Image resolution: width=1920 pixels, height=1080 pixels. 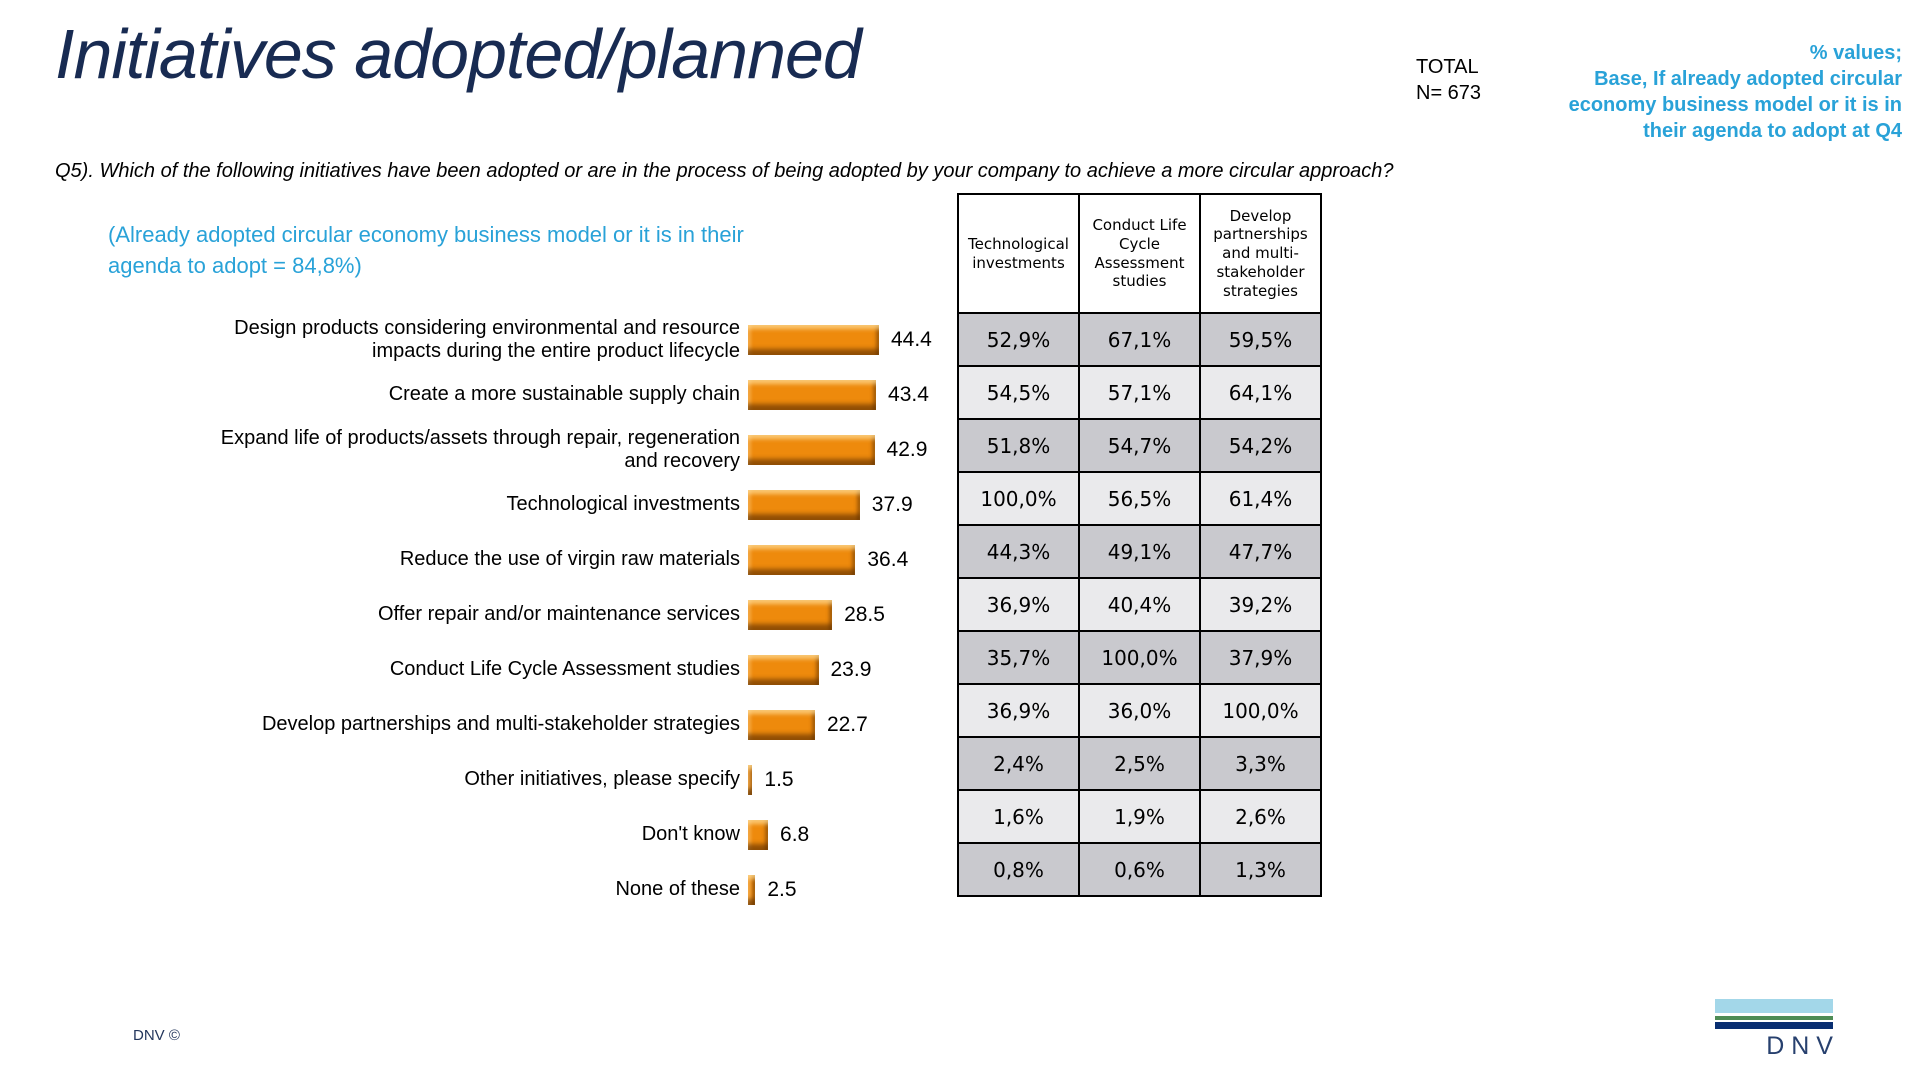 What do you see at coordinates (569, 559) in the screenshot?
I see `bar-category-label: Reduce the use of virgin raw materials` at bounding box center [569, 559].